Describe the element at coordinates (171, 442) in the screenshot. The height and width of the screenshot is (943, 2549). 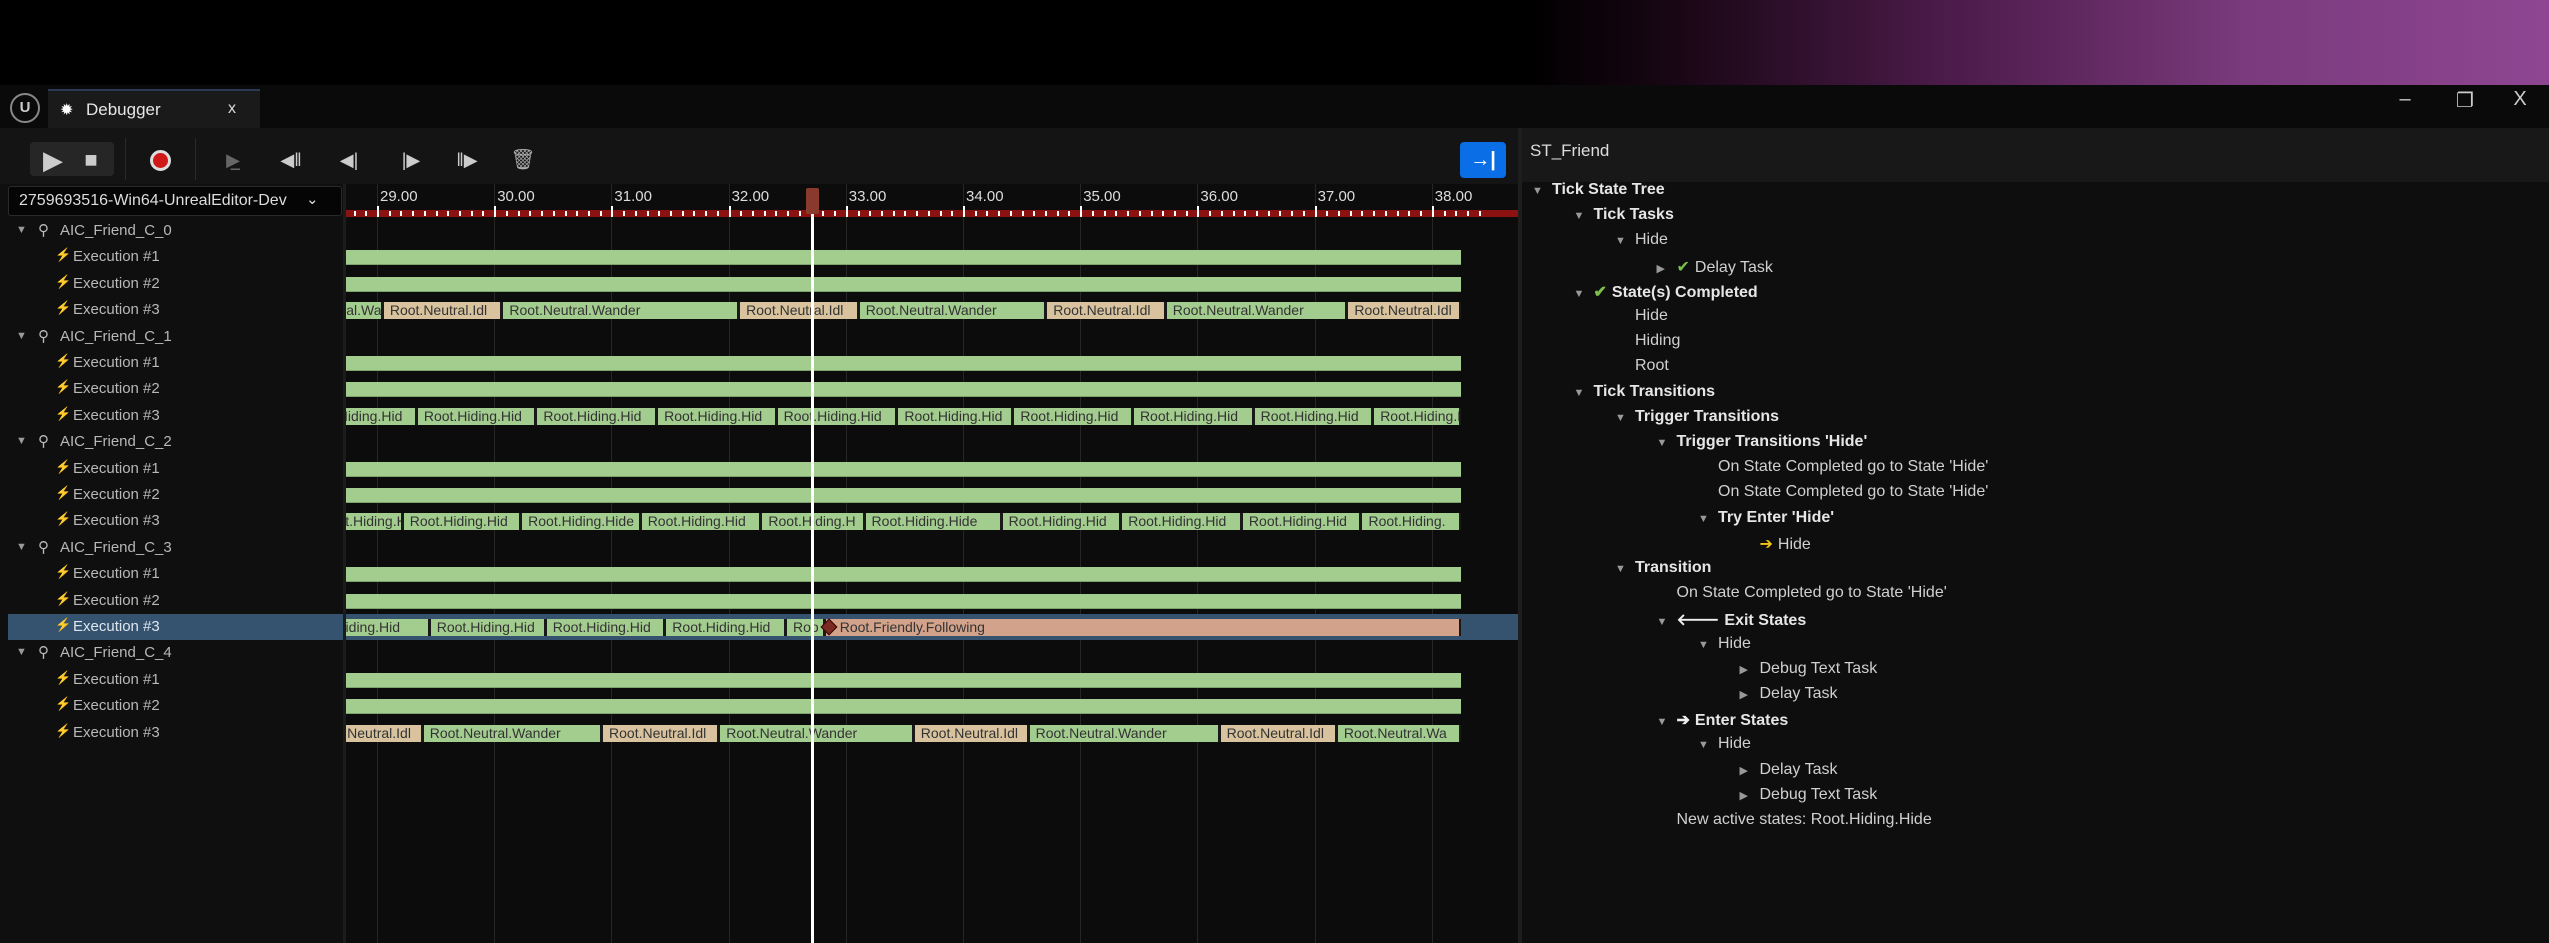
I see `tree-item-instance: ▼ ⚲ AIC_Friend_C_2` at that location.